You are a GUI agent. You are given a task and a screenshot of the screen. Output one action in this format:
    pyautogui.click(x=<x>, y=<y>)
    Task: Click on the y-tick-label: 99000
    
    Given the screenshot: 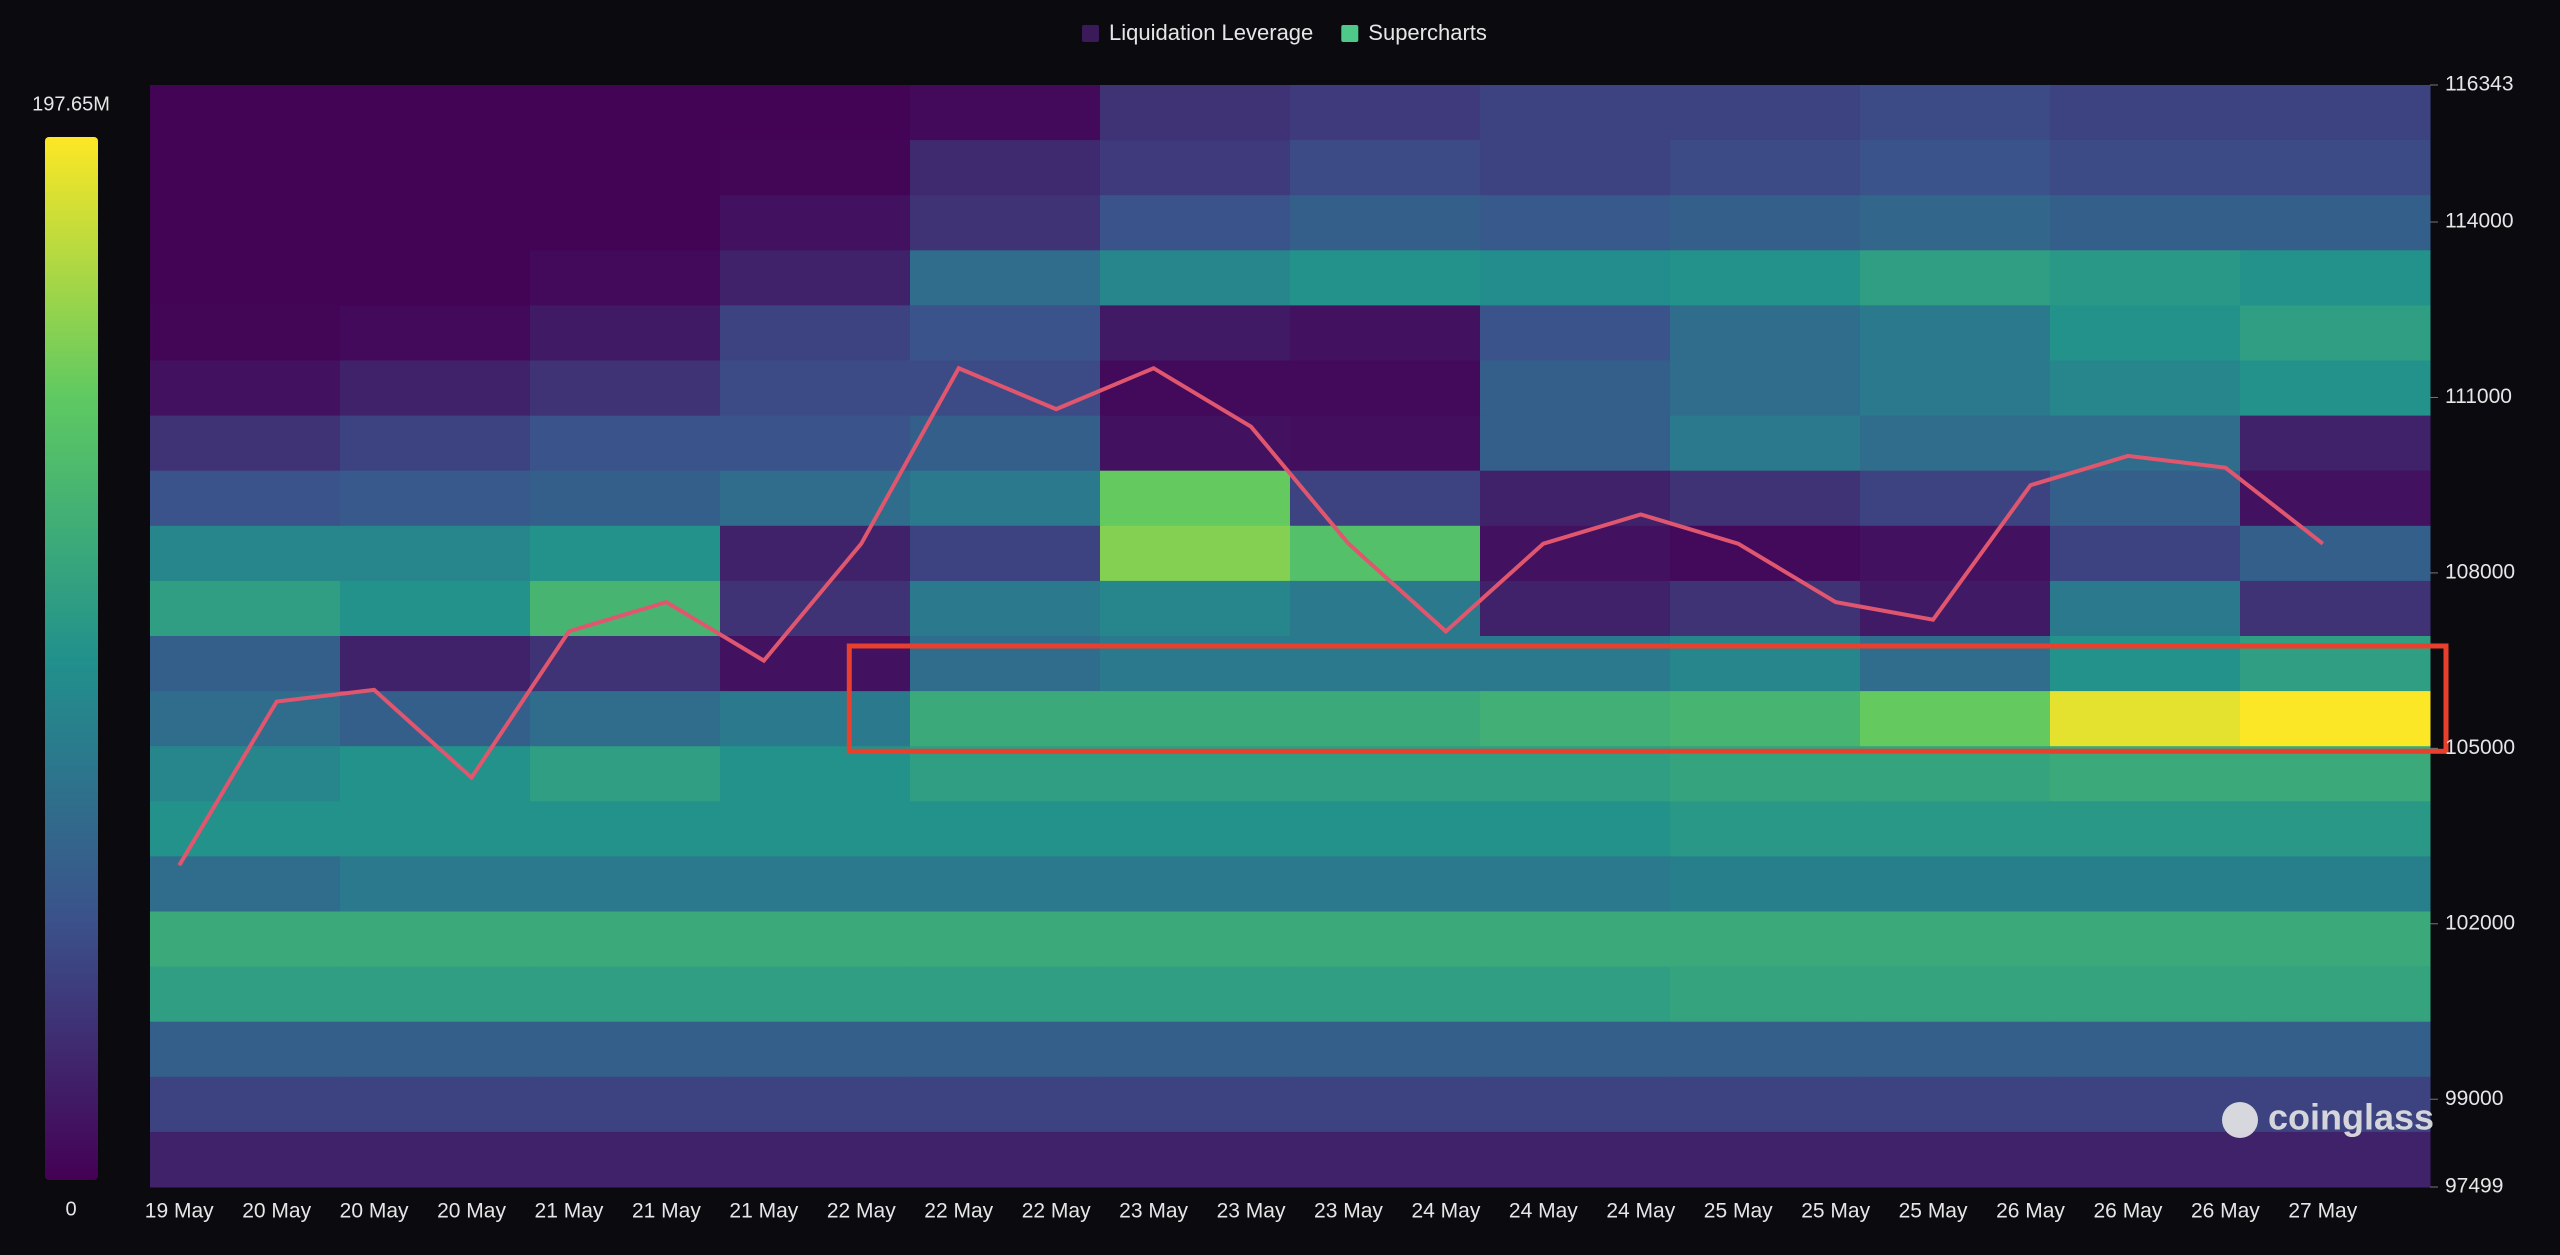 What is the action you would take?
    pyautogui.click(x=2474, y=1098)
    